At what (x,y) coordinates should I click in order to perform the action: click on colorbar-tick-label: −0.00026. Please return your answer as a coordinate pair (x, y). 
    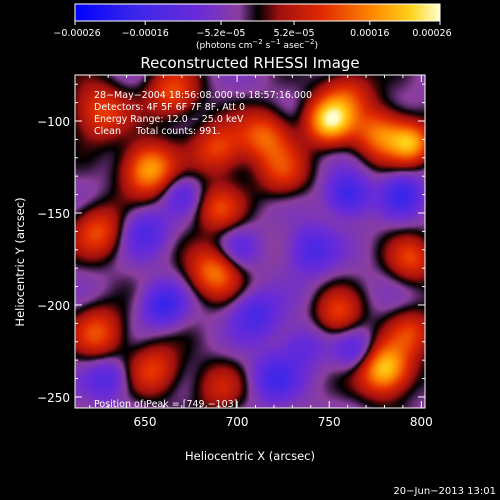
    Looking at the image, I should click on (76, 33).